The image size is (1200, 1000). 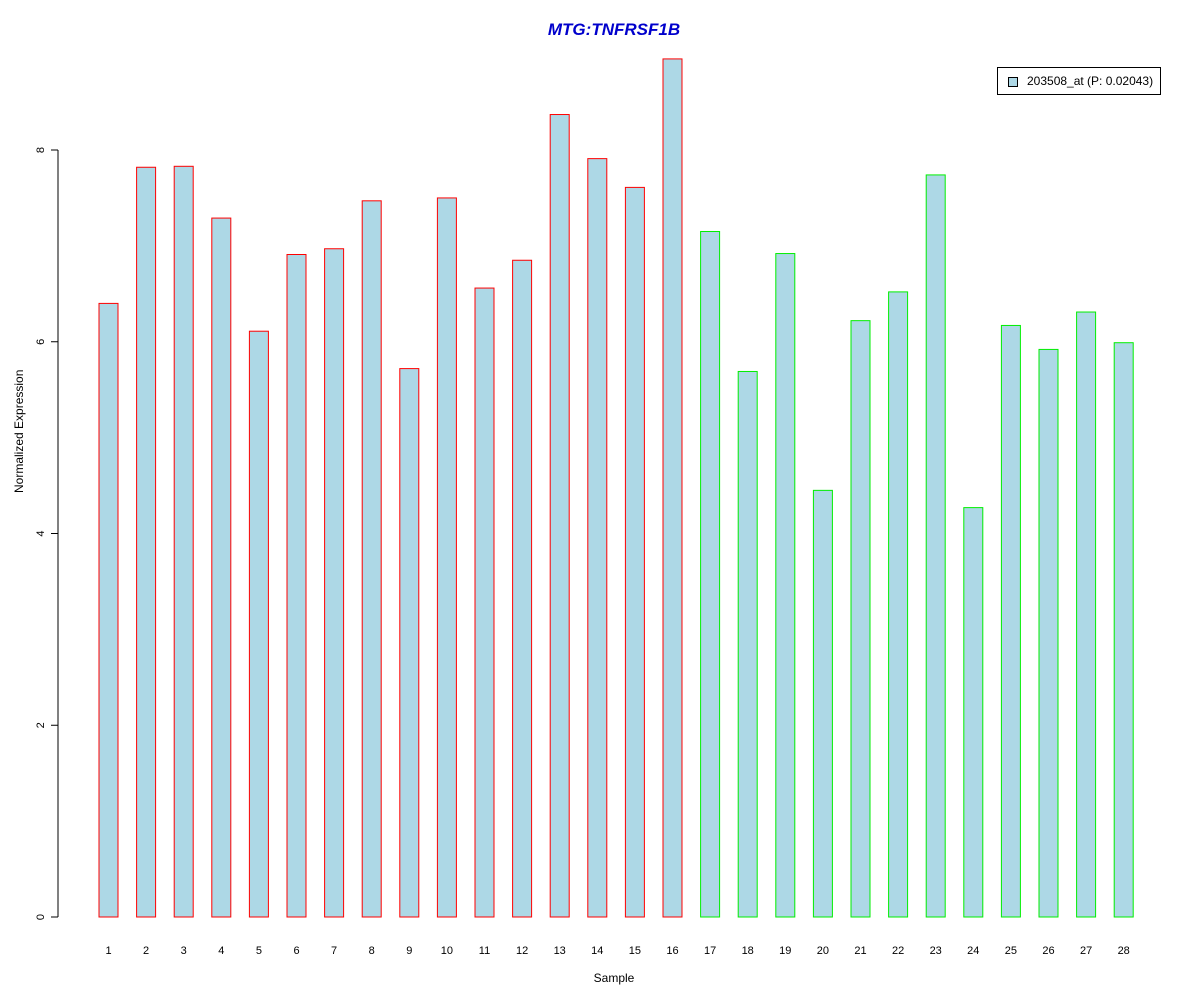 I want to click on x-tick-label: 20, so click(x=823, y=951).